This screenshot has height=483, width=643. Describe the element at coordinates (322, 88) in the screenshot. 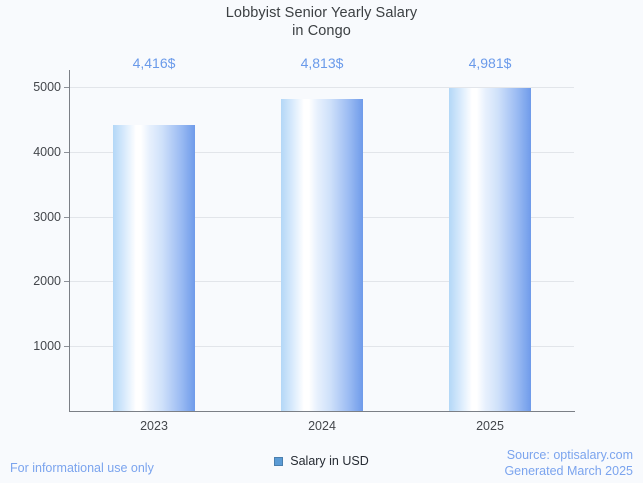

I see `gridline` at that location.